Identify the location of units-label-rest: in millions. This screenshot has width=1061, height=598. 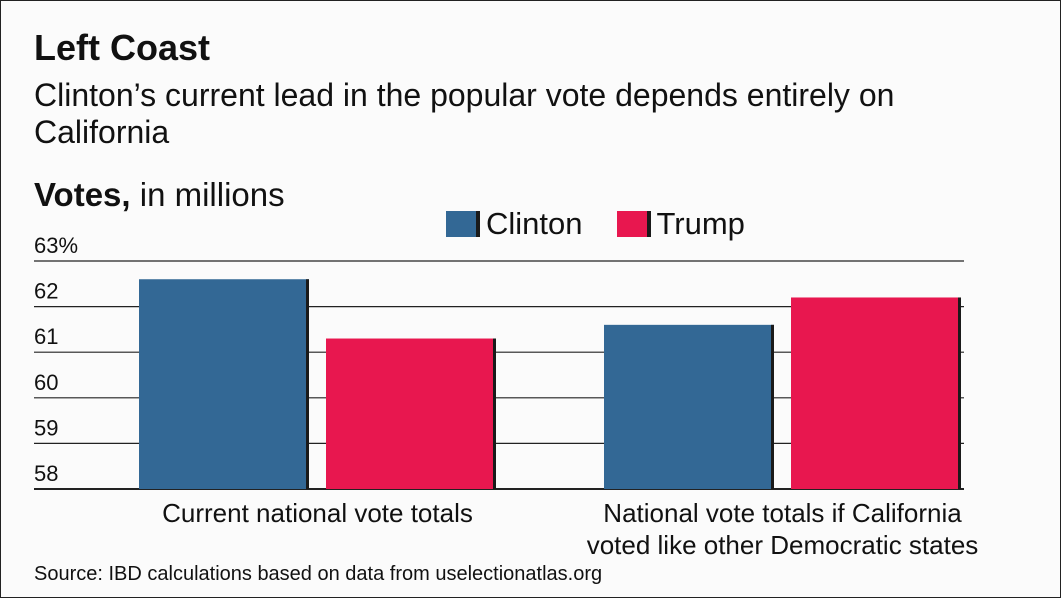
(207, 194).